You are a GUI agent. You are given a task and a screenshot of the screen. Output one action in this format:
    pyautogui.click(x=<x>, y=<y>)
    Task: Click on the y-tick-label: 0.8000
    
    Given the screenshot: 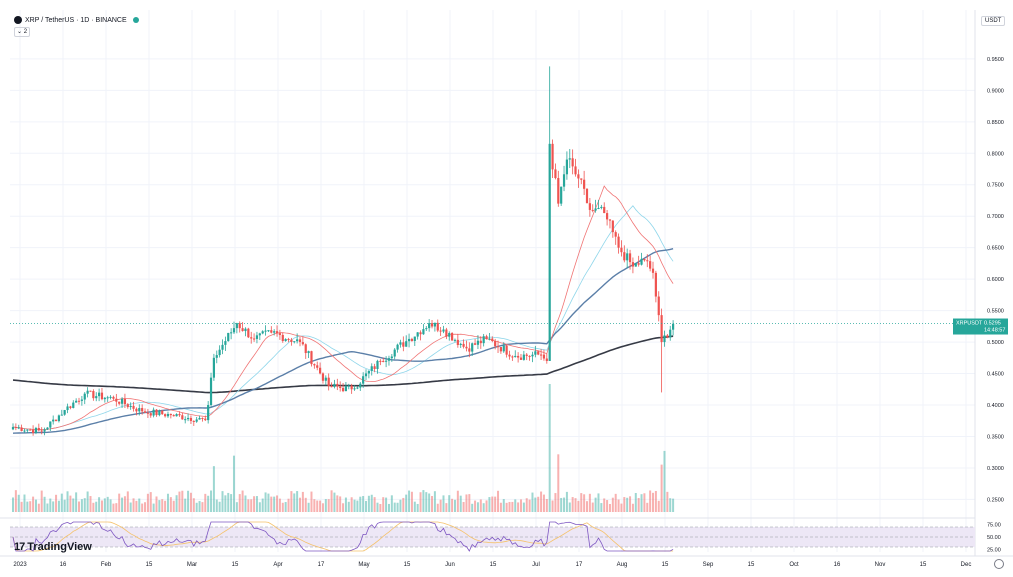 What is the action you would take?
    pyautogui.click(x=995, y=154)
    